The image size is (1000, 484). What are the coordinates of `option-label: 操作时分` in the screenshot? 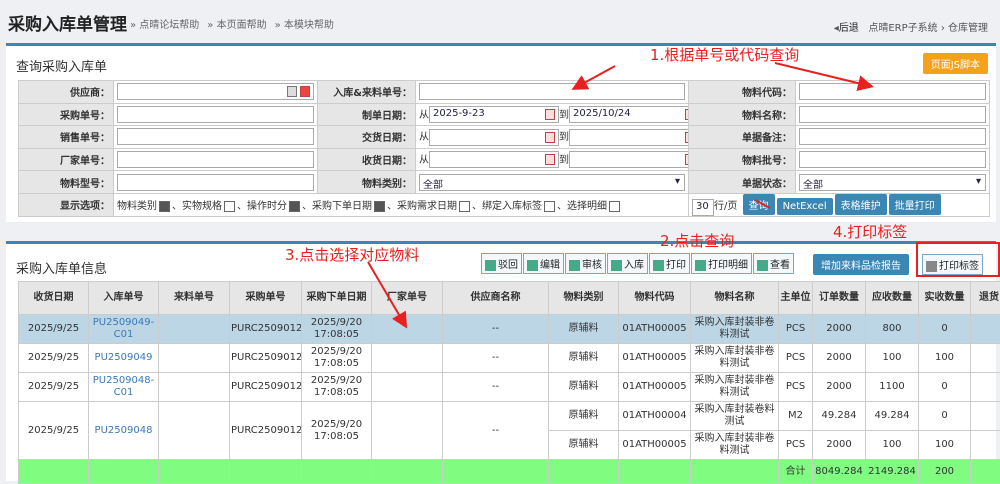 It's located at (267, 206).